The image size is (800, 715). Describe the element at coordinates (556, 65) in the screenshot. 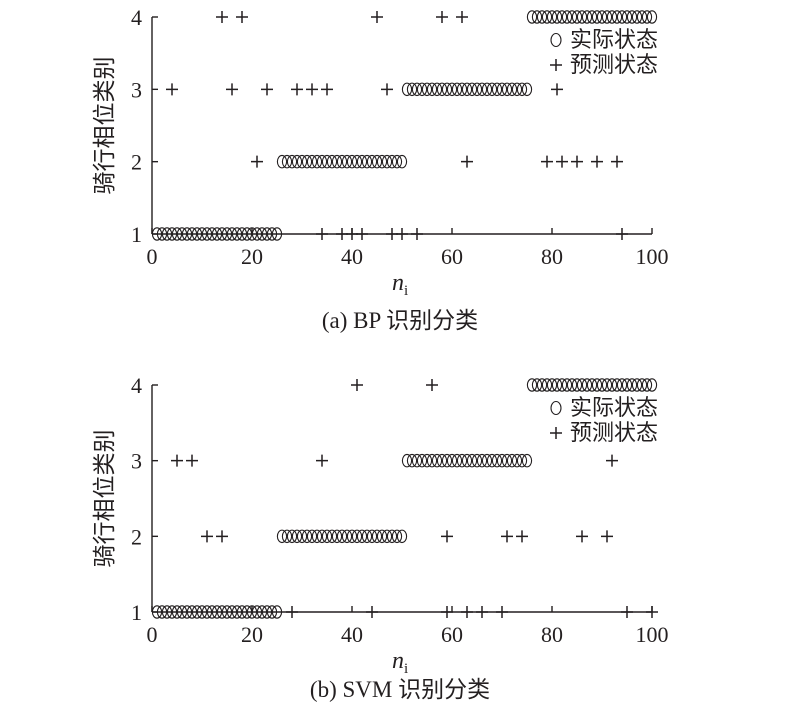

I see `legend-marker-plus` at that location.